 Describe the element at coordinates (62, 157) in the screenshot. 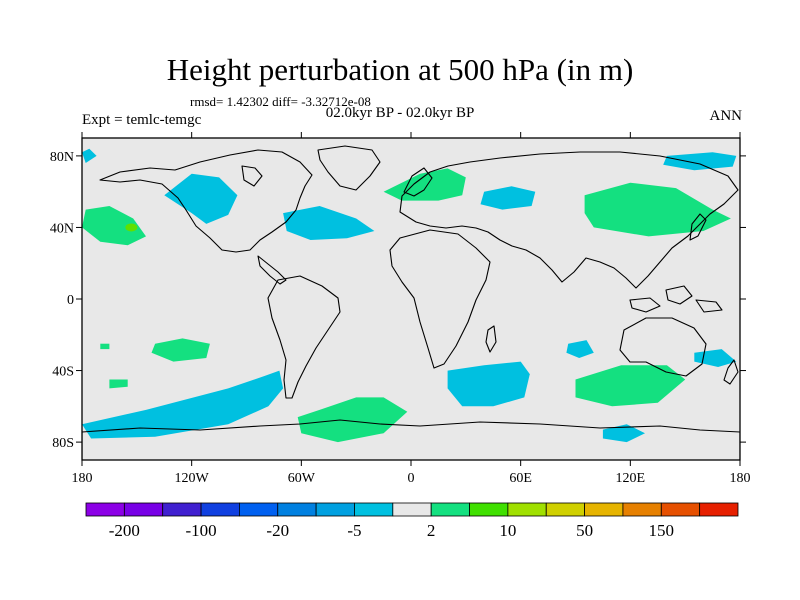

I see `latitude-tick-label: 80N` at that location.